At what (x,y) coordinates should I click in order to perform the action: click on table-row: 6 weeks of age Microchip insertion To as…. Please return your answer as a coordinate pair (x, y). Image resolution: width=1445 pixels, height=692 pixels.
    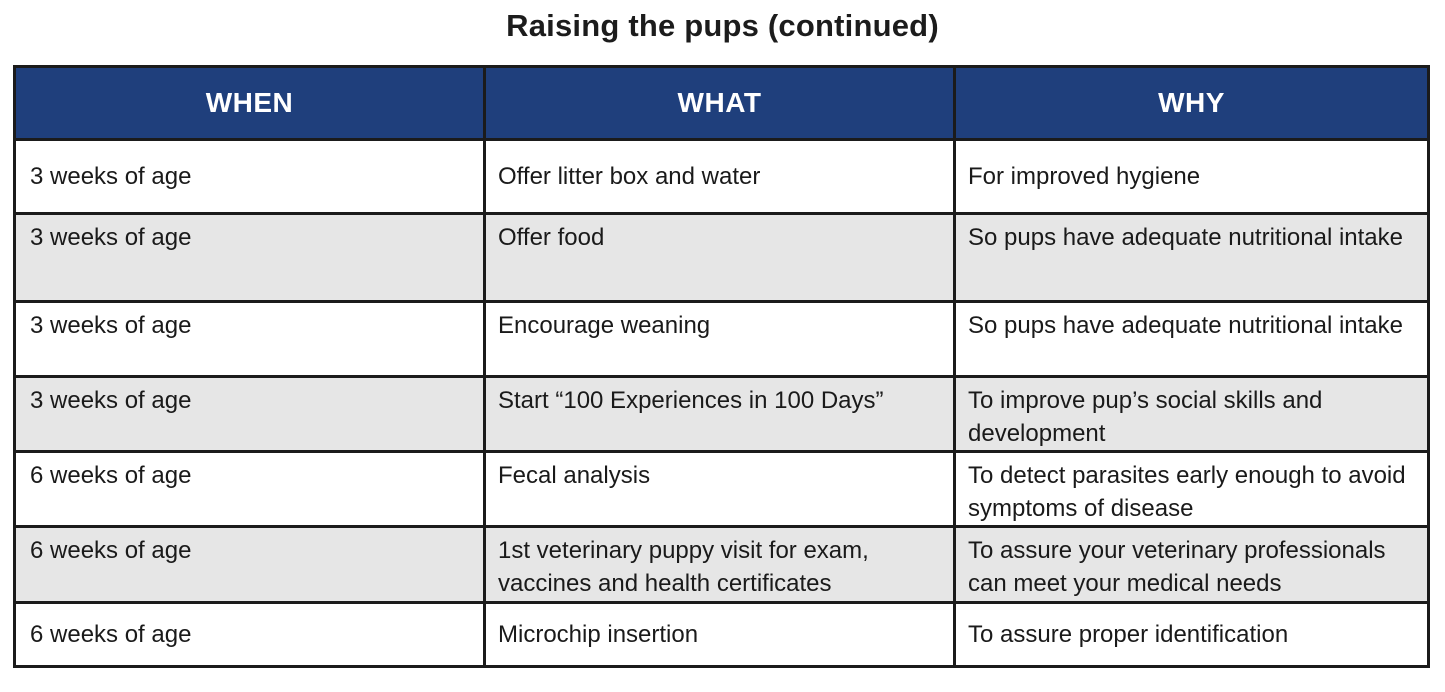
    Looking at the image, I should click on (721, 634).